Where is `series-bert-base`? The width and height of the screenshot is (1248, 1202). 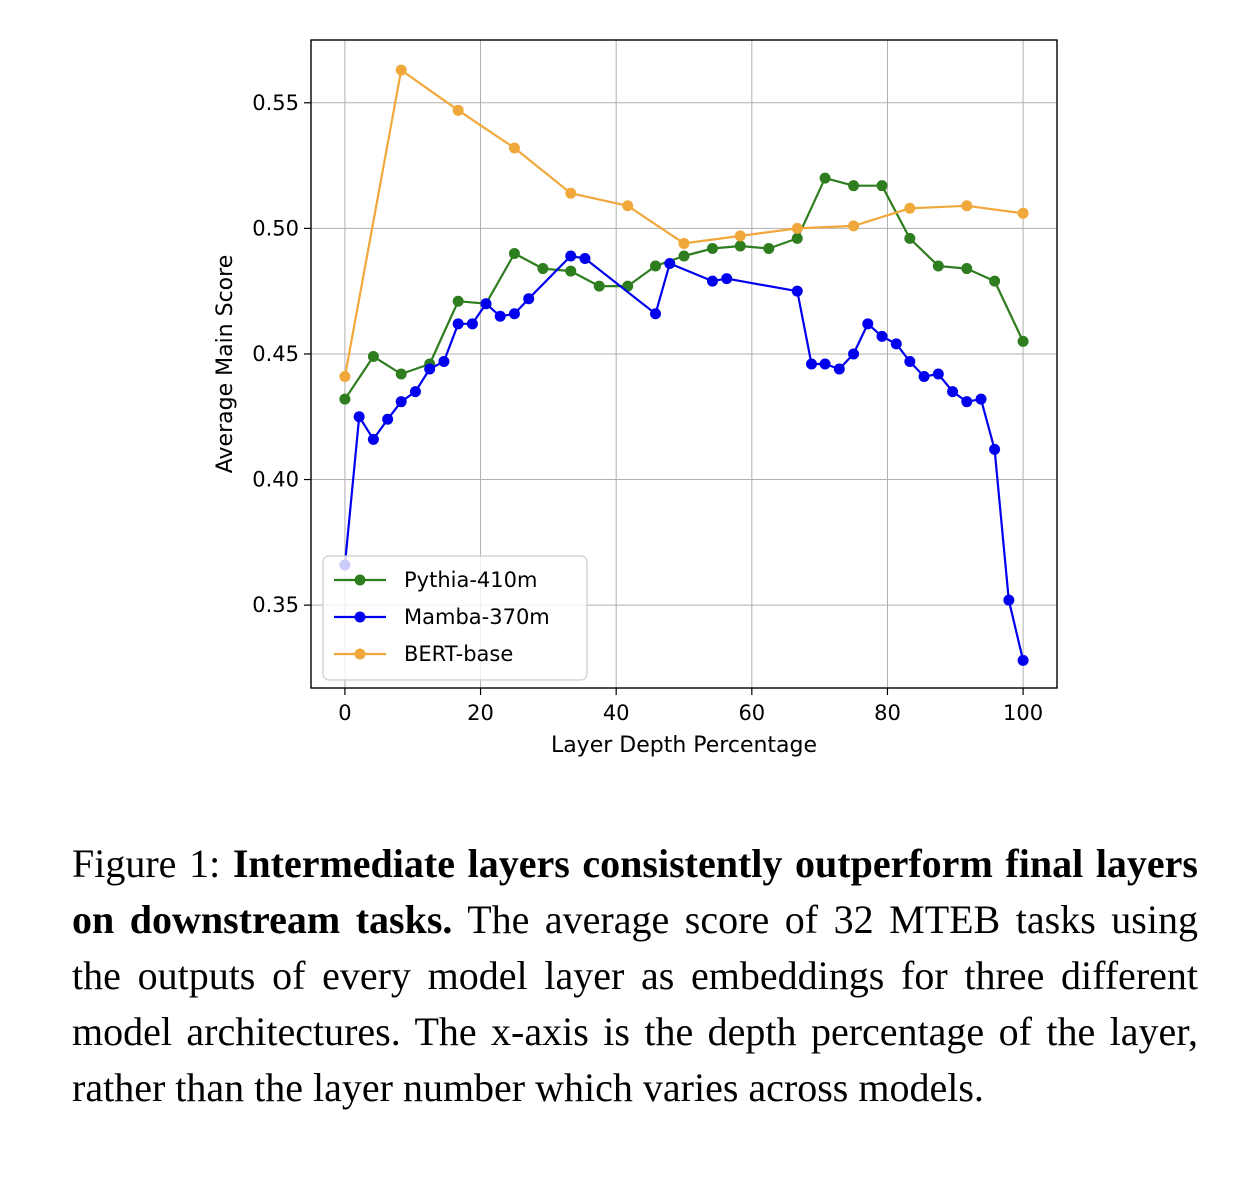 series-bert-base is located at coordinates (684, 223).